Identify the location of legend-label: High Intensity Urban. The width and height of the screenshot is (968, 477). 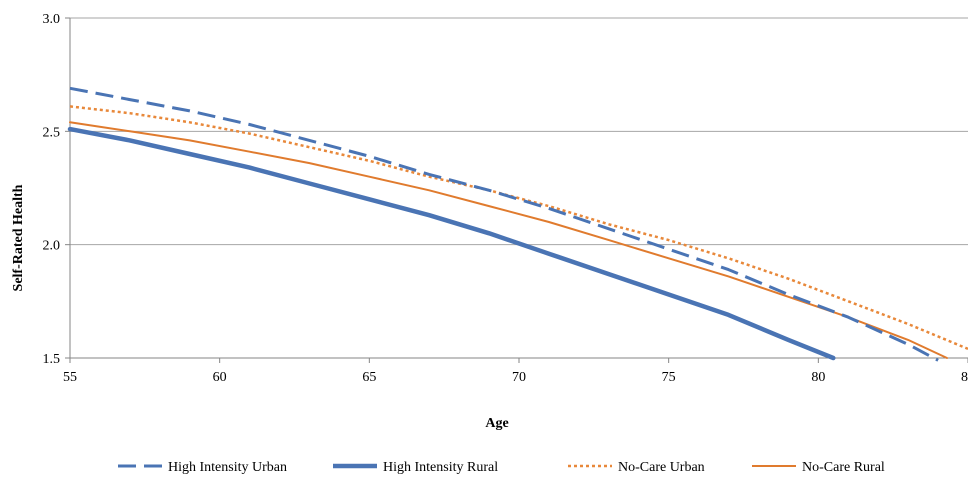
(227, 467).